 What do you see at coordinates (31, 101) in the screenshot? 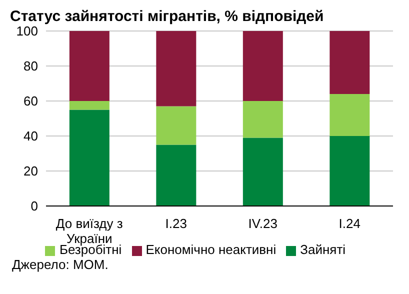
I see `y-tick-label: 60` at bounding box center [31, 101].